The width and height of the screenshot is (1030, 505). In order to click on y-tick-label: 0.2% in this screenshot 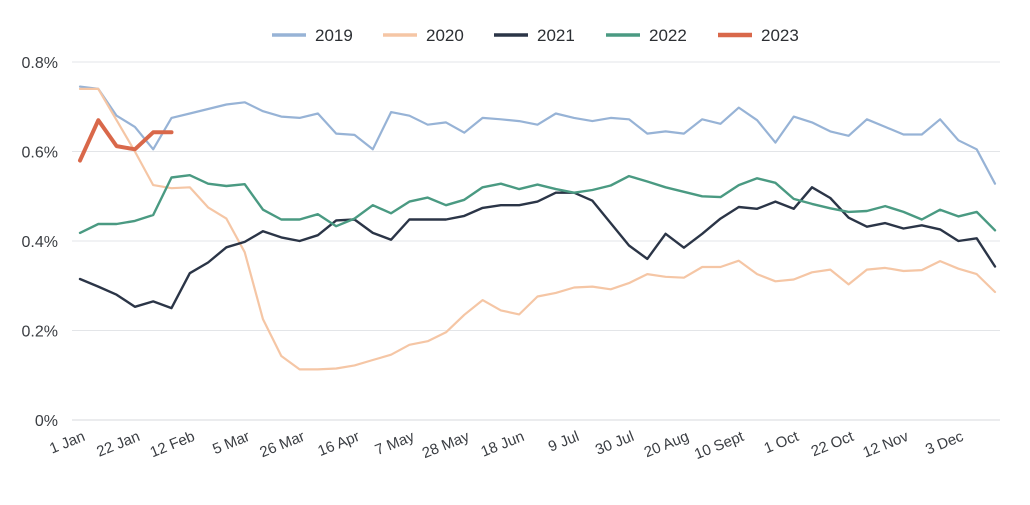, I will do `click(40, 332)`.